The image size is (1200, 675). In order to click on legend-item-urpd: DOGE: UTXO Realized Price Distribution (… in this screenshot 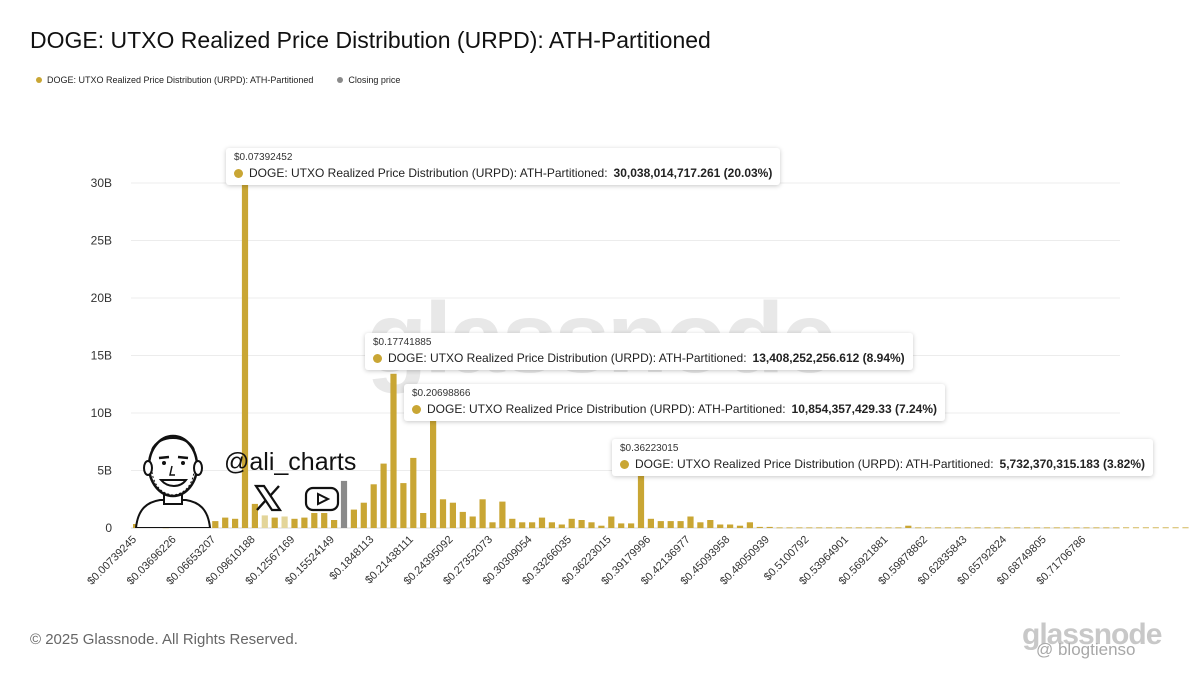, I will do `click(174, 80)`.